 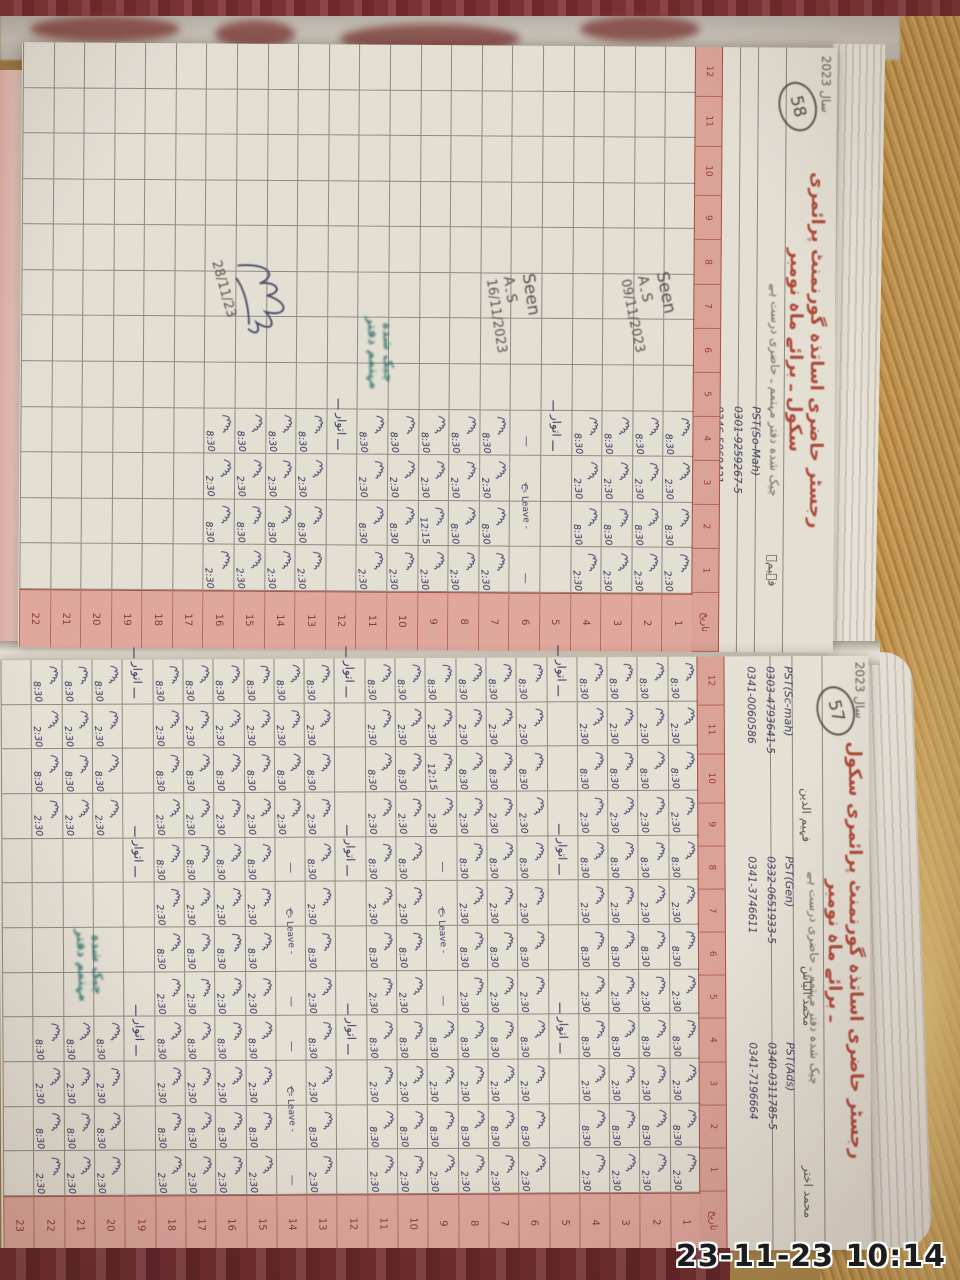 I want to click on dash-mark: —, so click(x=443, y=1001).